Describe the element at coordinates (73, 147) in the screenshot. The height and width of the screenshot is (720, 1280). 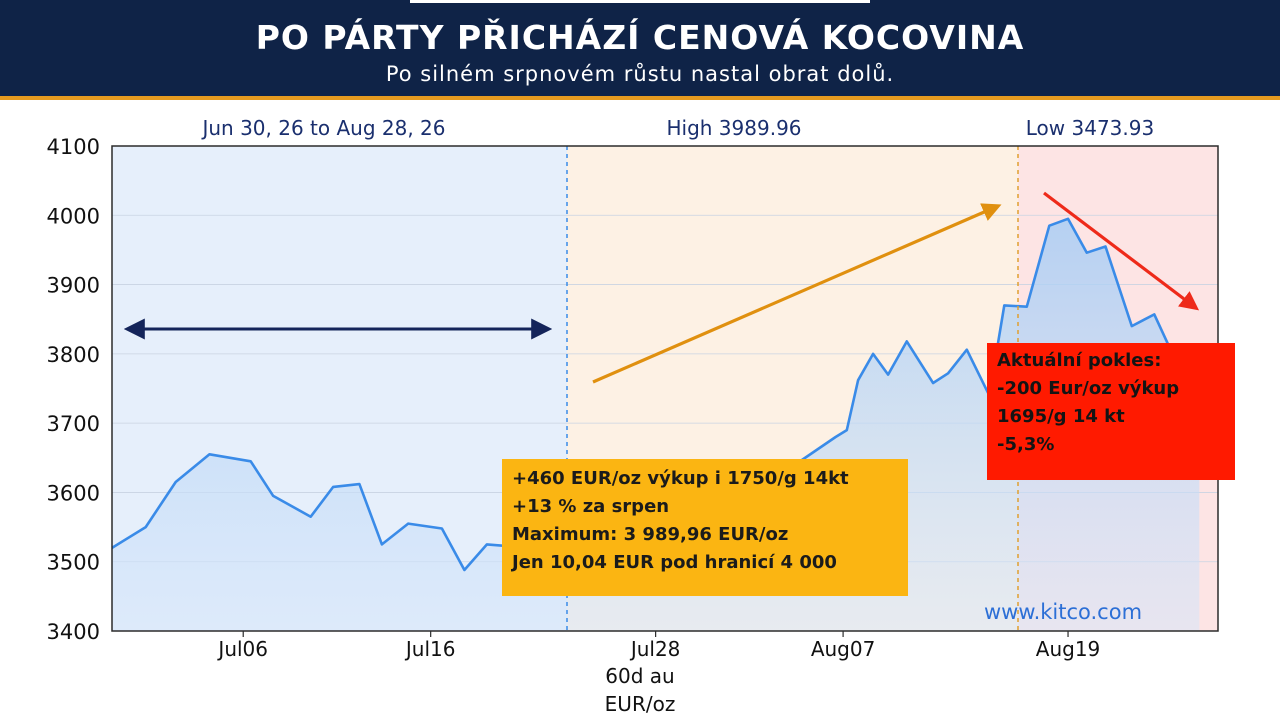
I see `y-tick-label: 4100` at that location.